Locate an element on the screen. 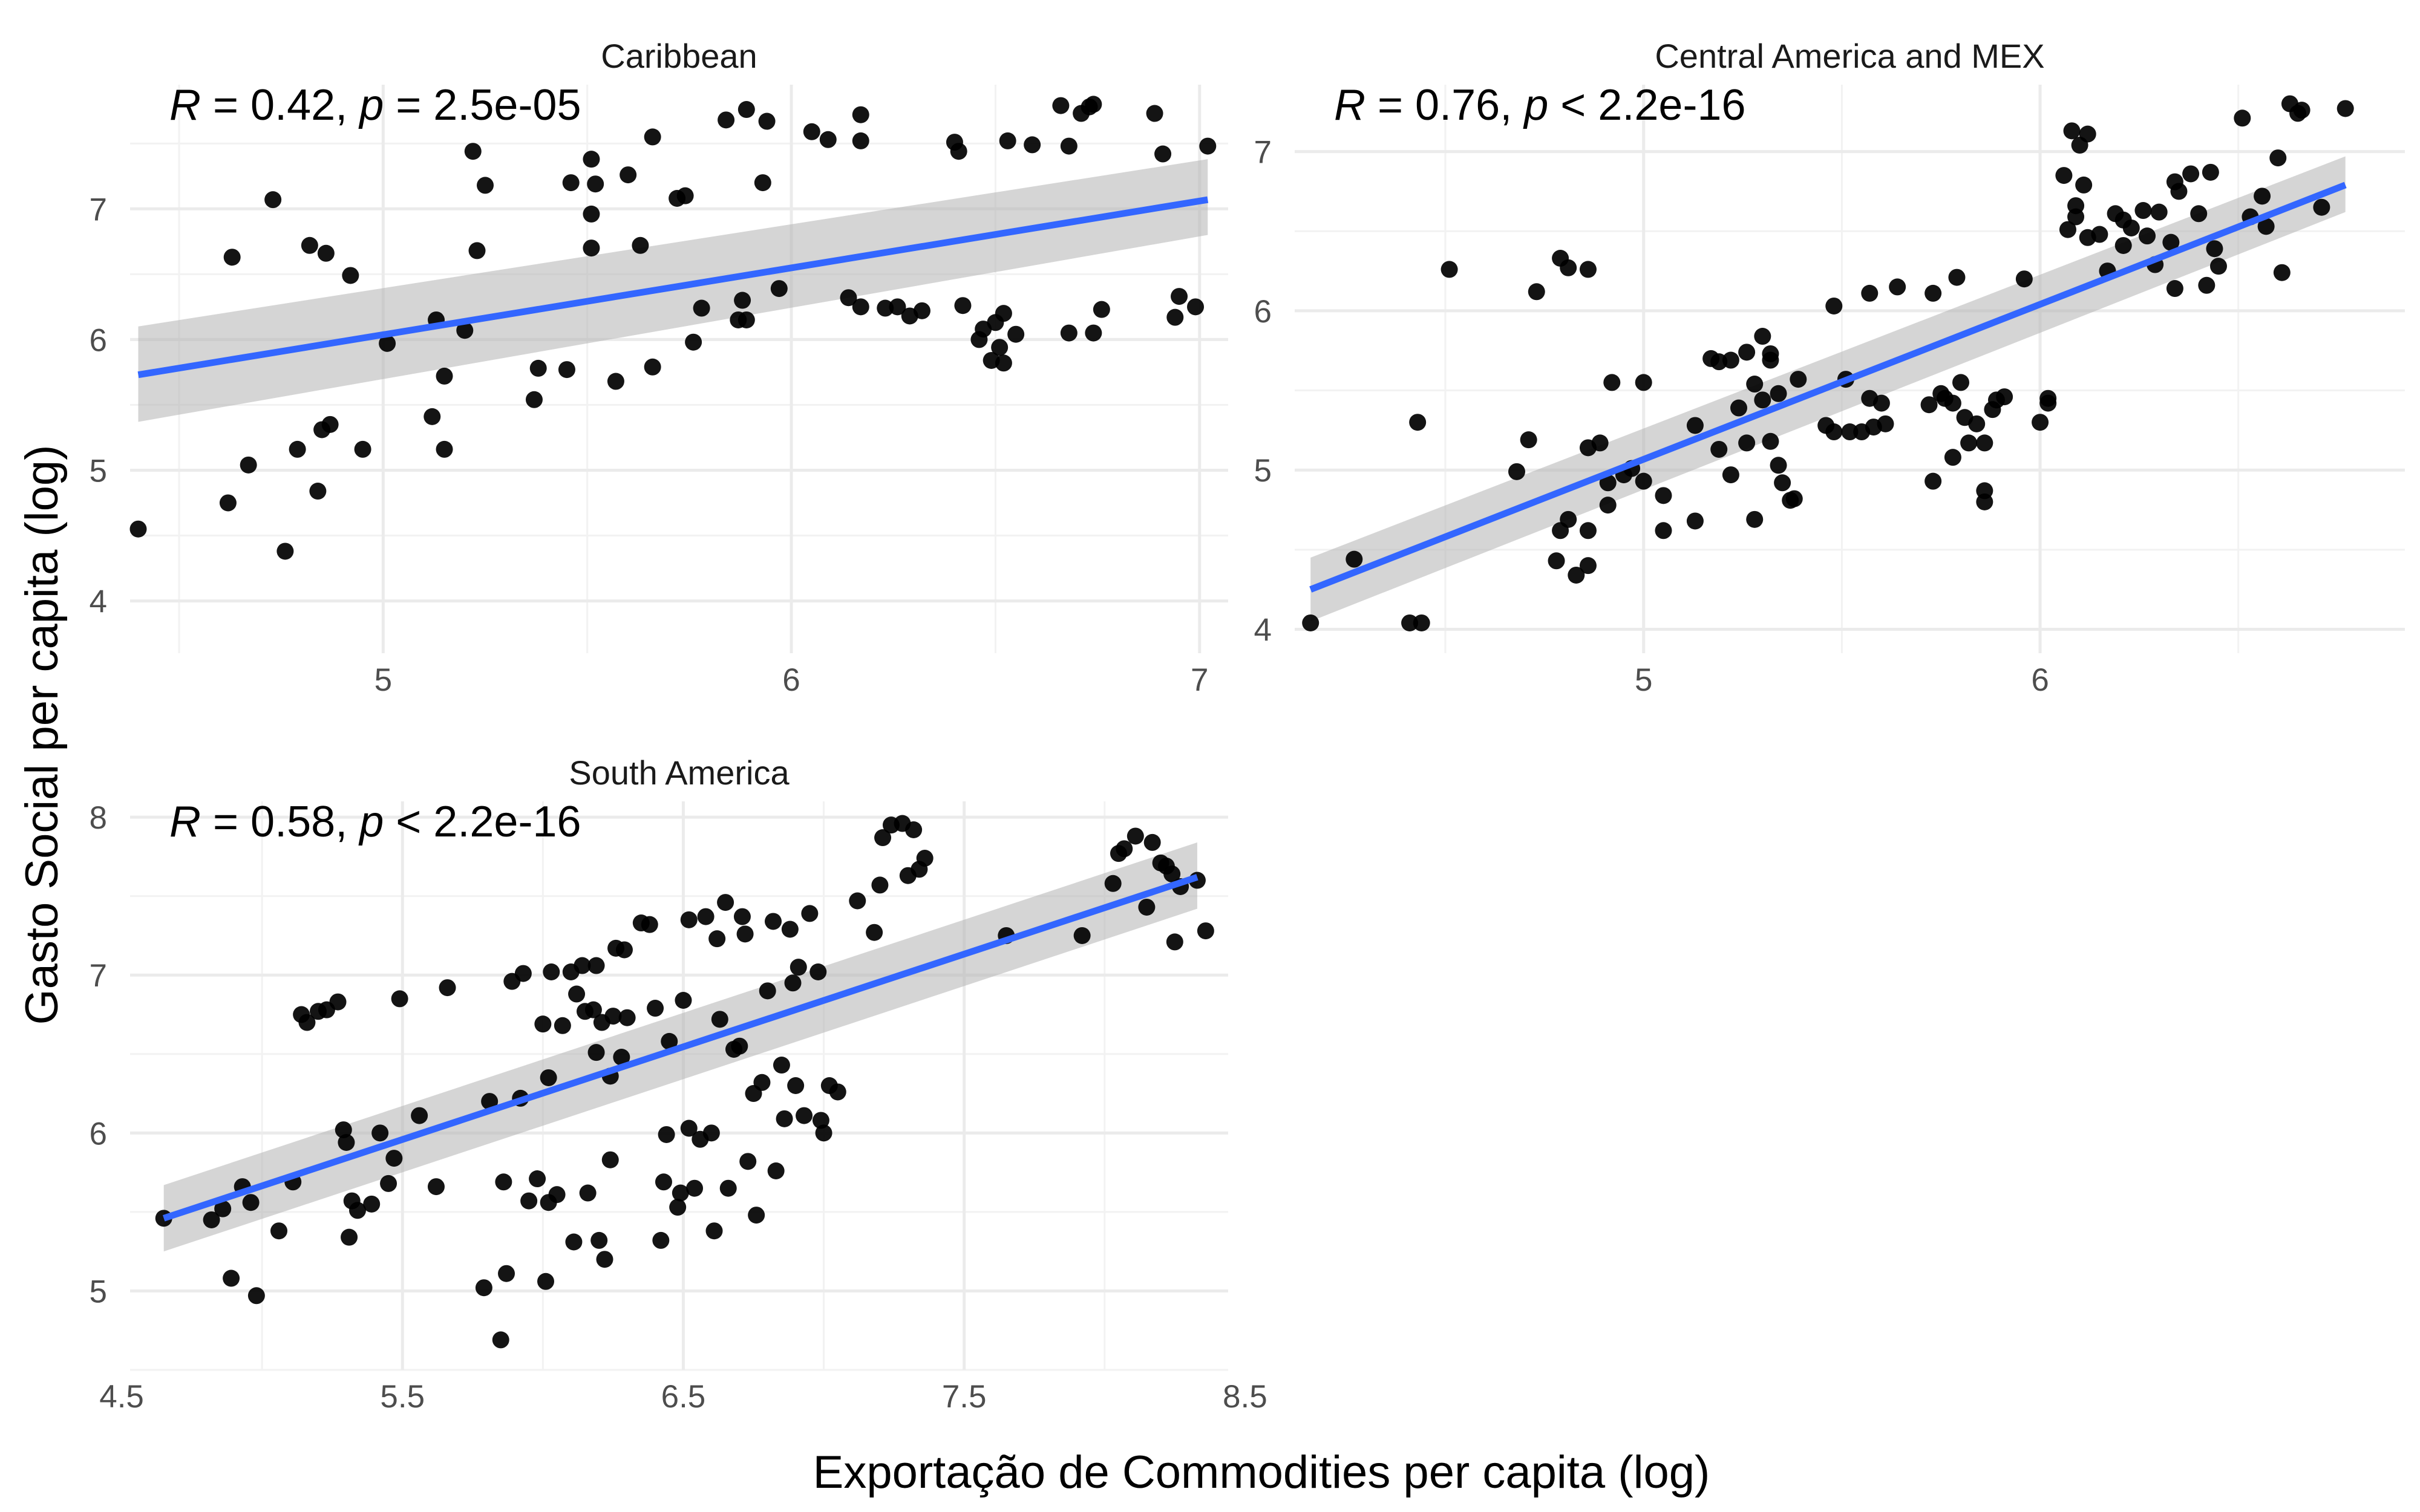 This screenshot has height=1512, width=2420. x-tick-label: 5 is located at coordinates (383, 680).